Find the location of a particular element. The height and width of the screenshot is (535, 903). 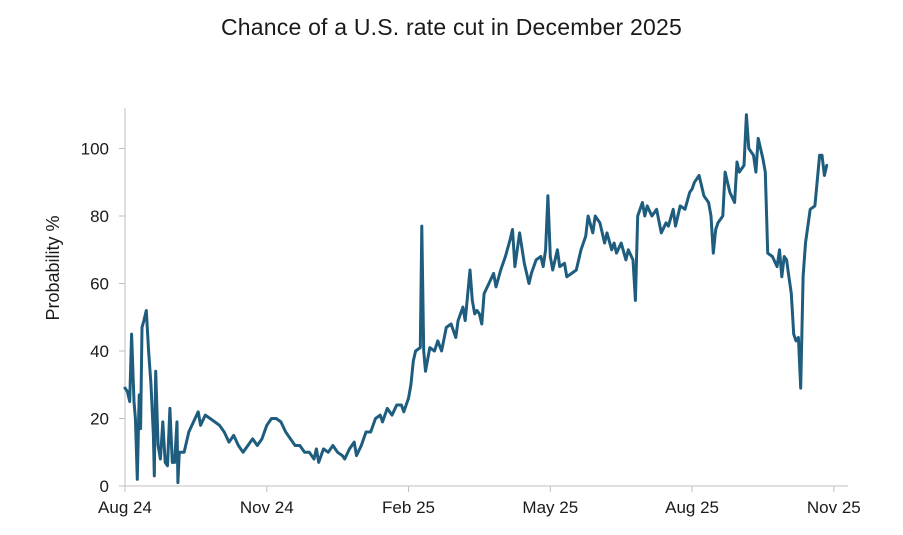

y-tick-label: 100 is located at coordinates (95, 149).